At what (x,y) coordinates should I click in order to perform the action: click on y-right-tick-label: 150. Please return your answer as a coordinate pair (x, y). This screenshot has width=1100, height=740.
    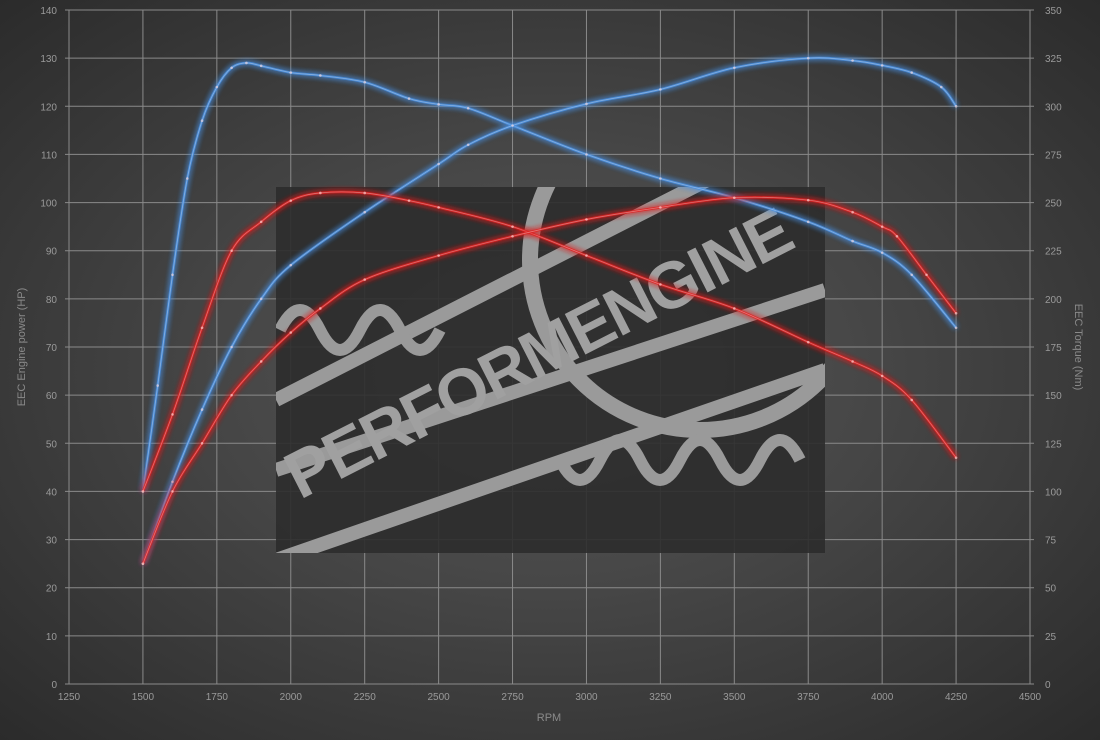
    Looking at the image, I should click on (1053, 396).